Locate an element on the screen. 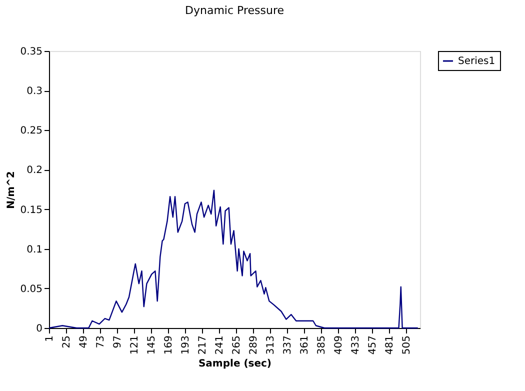 This screenshot has width=525, height=391. y-tick-label: 0.3 is located at coordinates (34, 92).